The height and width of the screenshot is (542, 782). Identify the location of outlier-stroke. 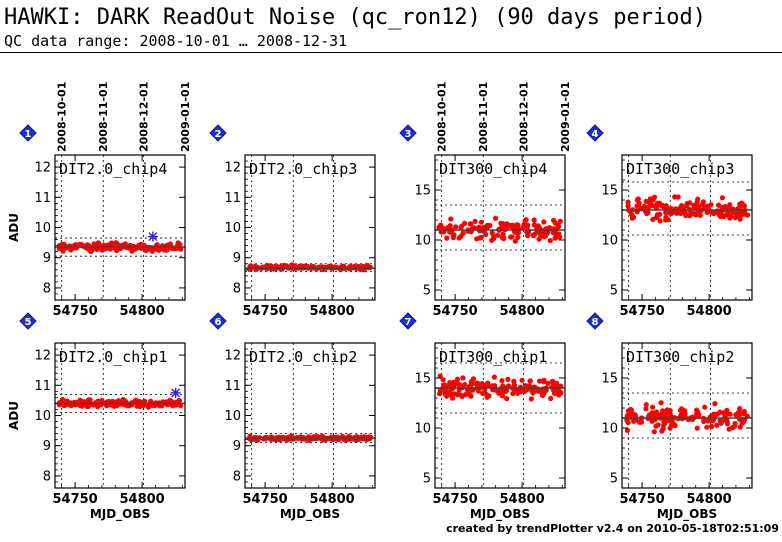
(176, 393).